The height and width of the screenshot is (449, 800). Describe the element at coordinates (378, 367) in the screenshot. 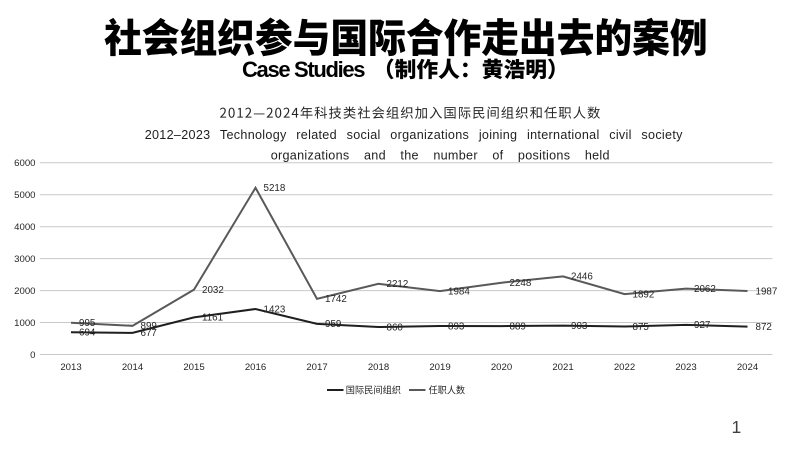

I see `svg-text: 2018` at that location.